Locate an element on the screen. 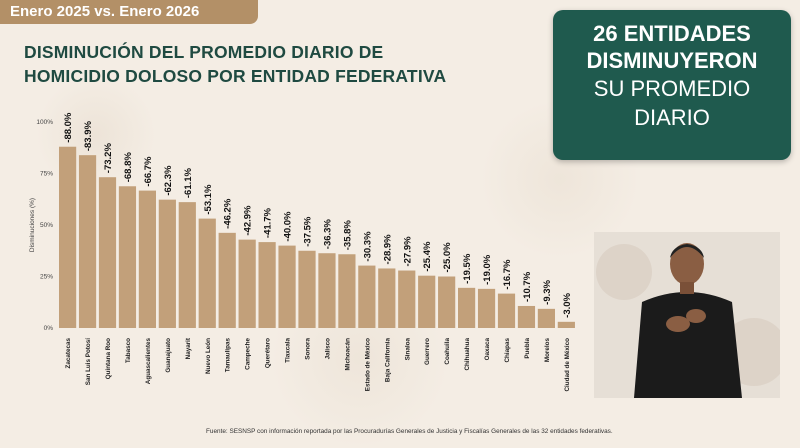 The height and width of the screenshot is (448, 800). y-axis: 0% 25% 50% 75% 100% is located at coordinates (44, 225).